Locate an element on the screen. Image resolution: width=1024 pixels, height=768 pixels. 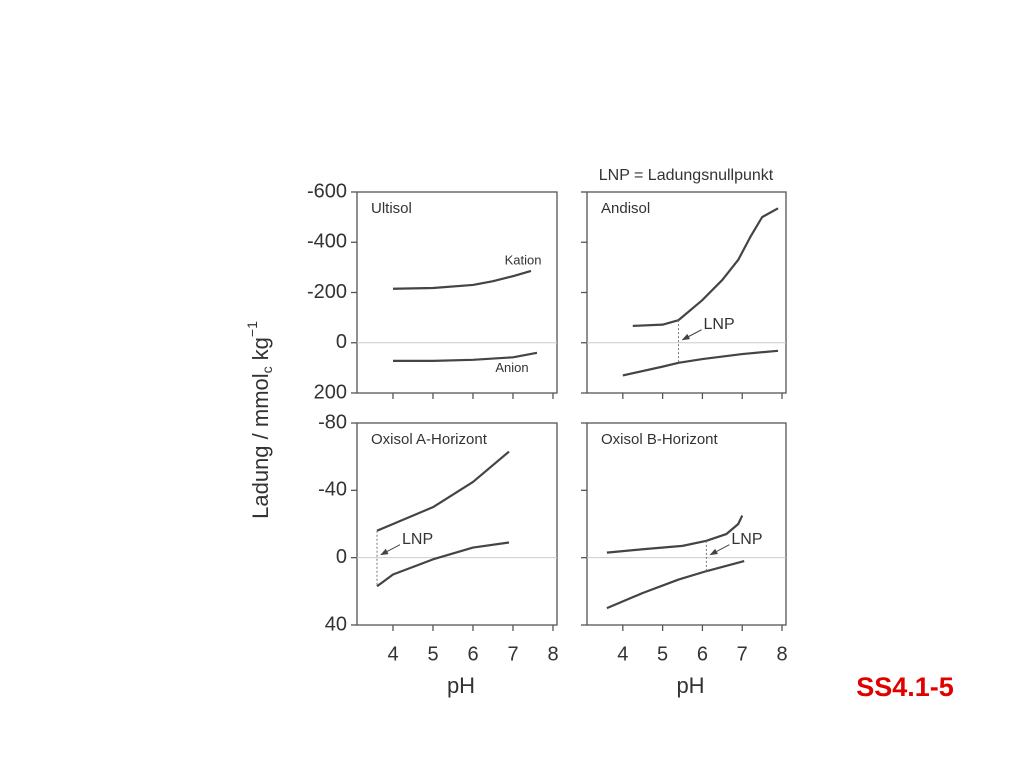
y-tick-label: 200 is located at coordinates (330, 392).